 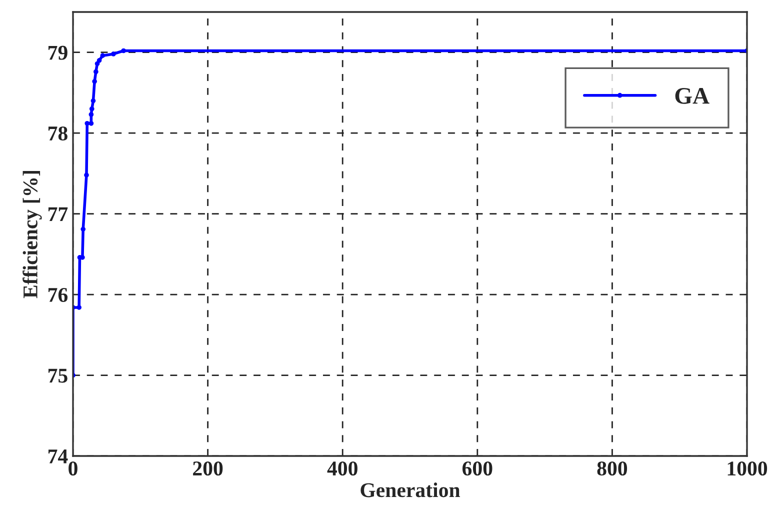 What do you see at coordinates (58, 295) in the screenshot?
I see `y-tick-label: 76` at bounding box center [58, 295].